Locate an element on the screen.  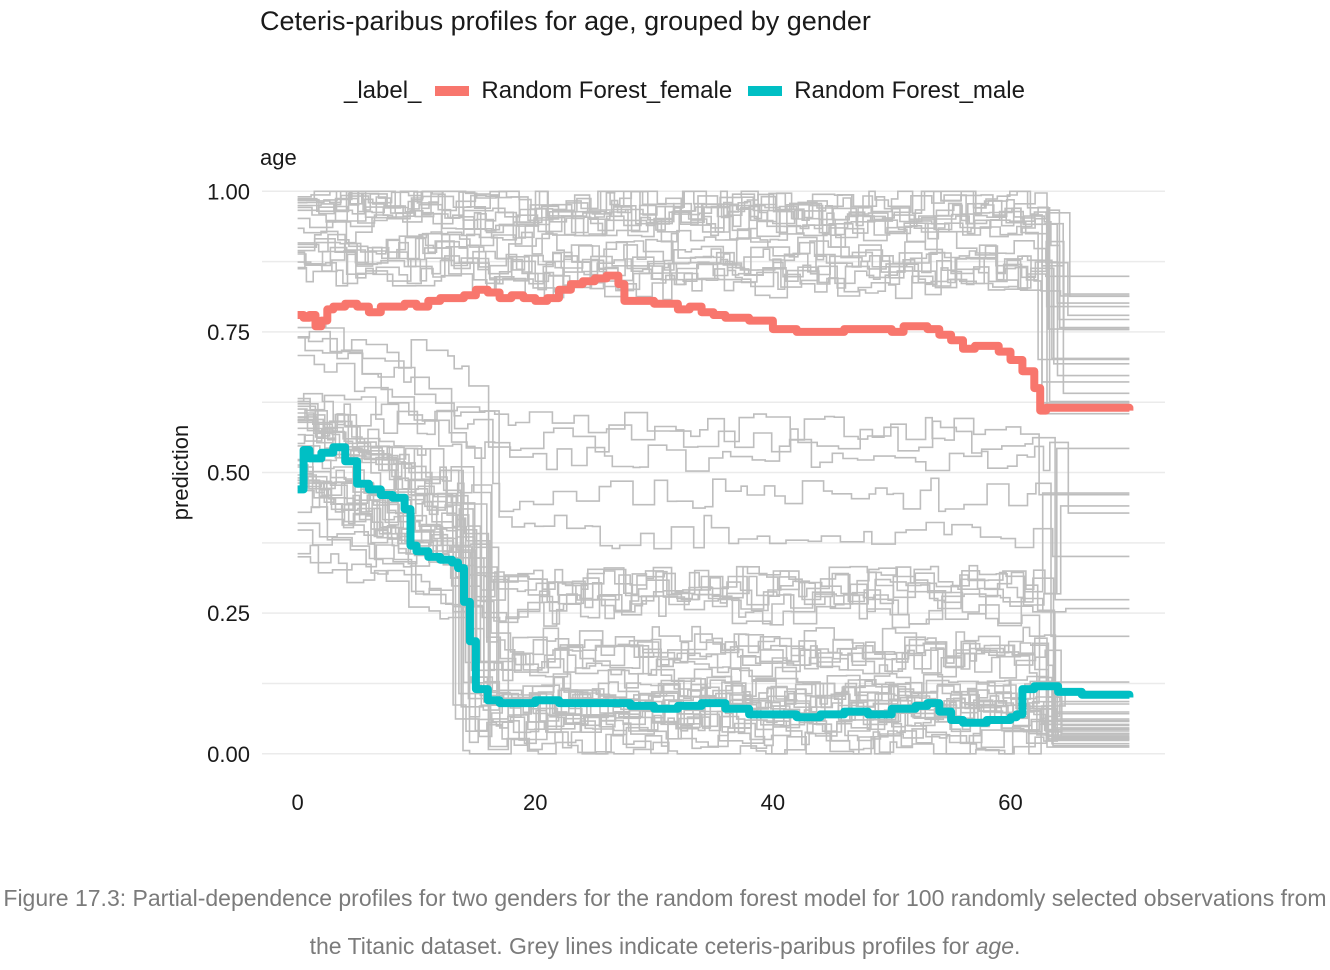
caption-end: . is located at coordinates (1017, 946).